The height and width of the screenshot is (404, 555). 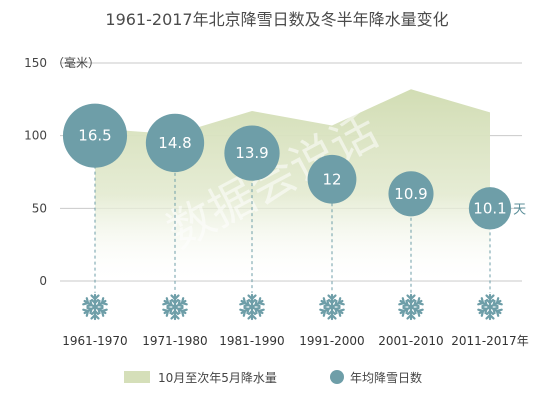 I want to click on legend-label-area: 10月至次年5月降水量, so click(x=217, y=378).